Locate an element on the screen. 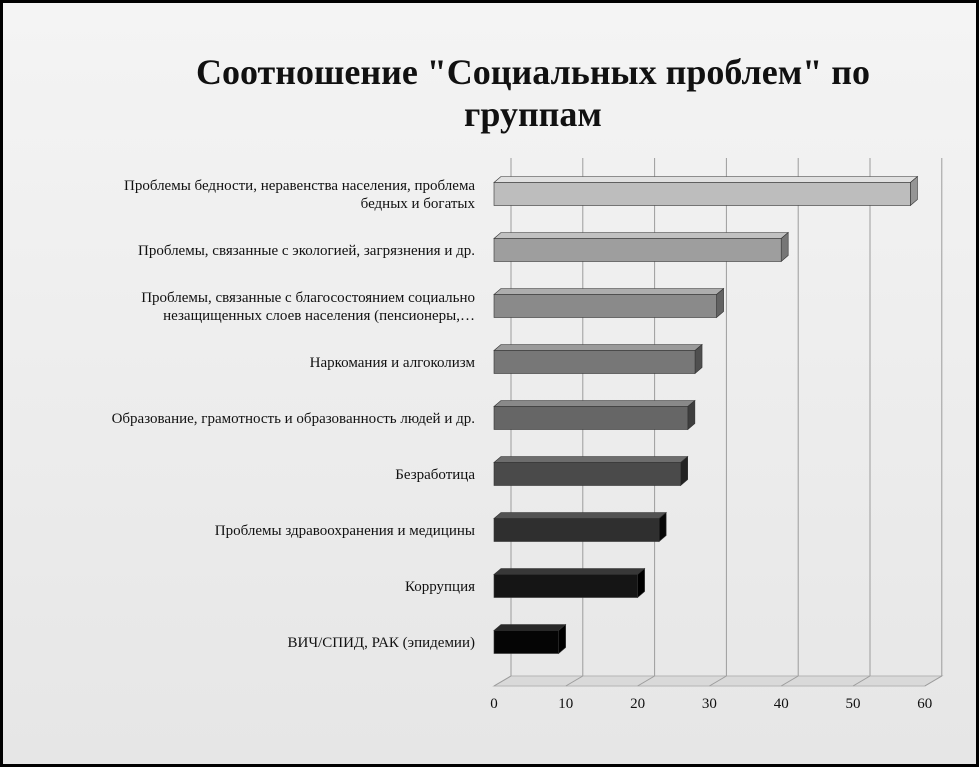  category-label: Коррупция is located at coordinates (440, 587).